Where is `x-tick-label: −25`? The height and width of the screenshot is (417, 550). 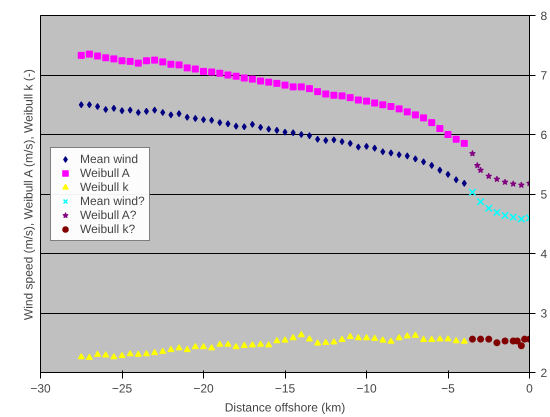
x-tick-label: −25 is located at coordinates (122, 389).